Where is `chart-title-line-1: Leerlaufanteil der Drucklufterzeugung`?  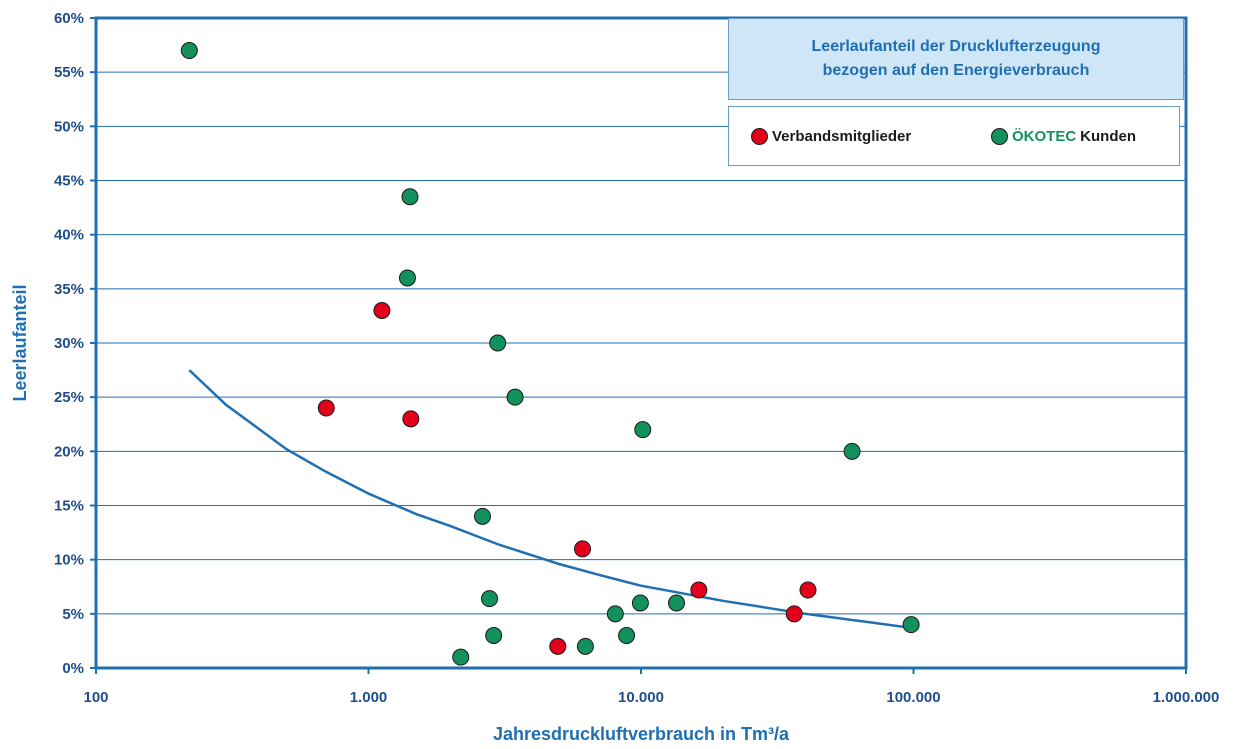 chart-title-line-1: Leerlaufanteil der Drucklufterzeugung is located at coordinates (956, 46).